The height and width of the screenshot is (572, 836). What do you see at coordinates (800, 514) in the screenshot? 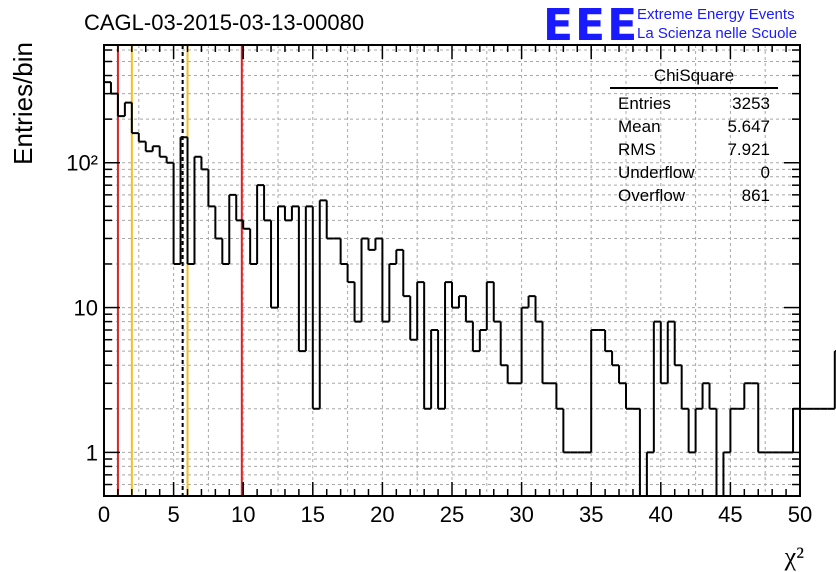
I see `x-tick-label: 50` at bounding box center [800, 514].